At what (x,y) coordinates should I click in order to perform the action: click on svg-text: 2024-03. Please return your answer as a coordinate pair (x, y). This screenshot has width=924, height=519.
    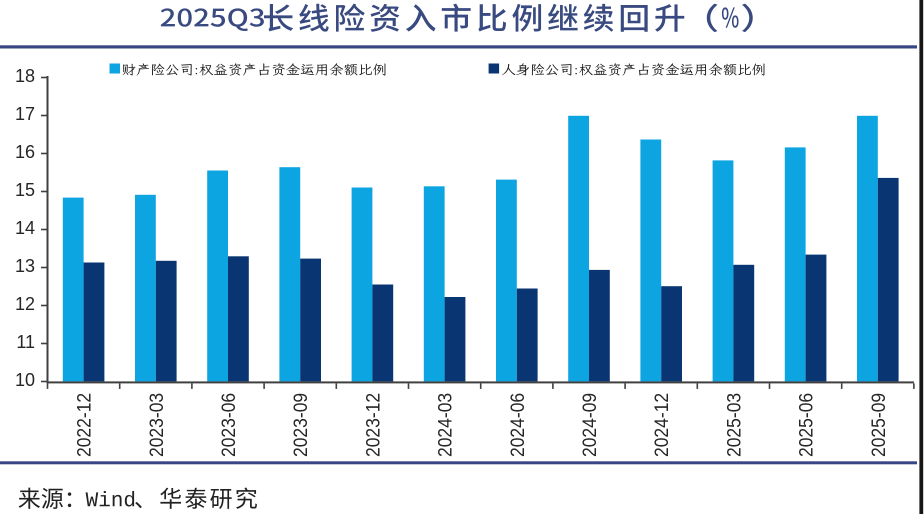
    Looking at the image, I should click on (445, 425).